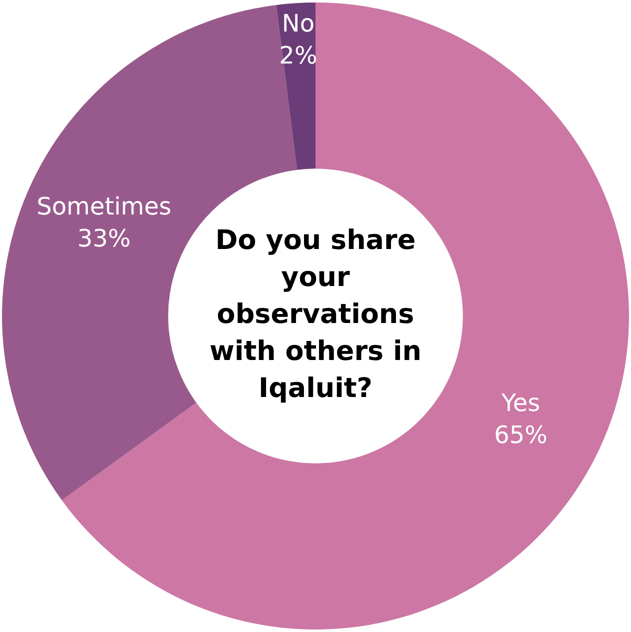 The image size is (631, 632). Describe the element at coordinates (316, 314) in the screenshot. I see `text: Do you share your observations with others in Iqaluit?` at that location.